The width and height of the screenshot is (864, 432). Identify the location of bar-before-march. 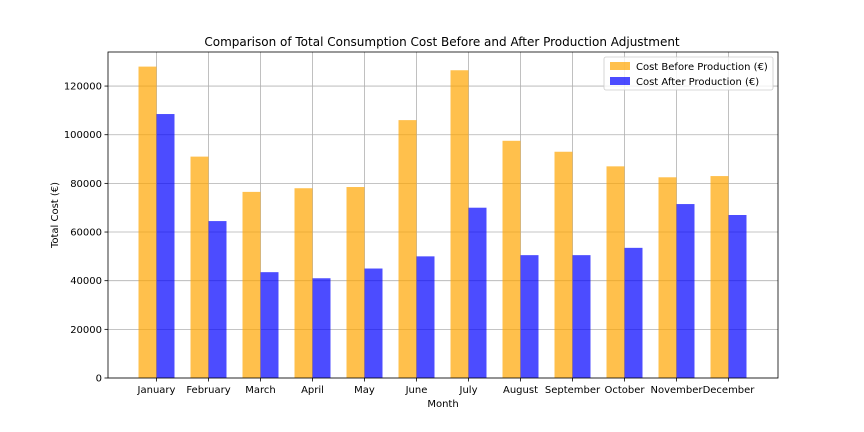
(251, 284).